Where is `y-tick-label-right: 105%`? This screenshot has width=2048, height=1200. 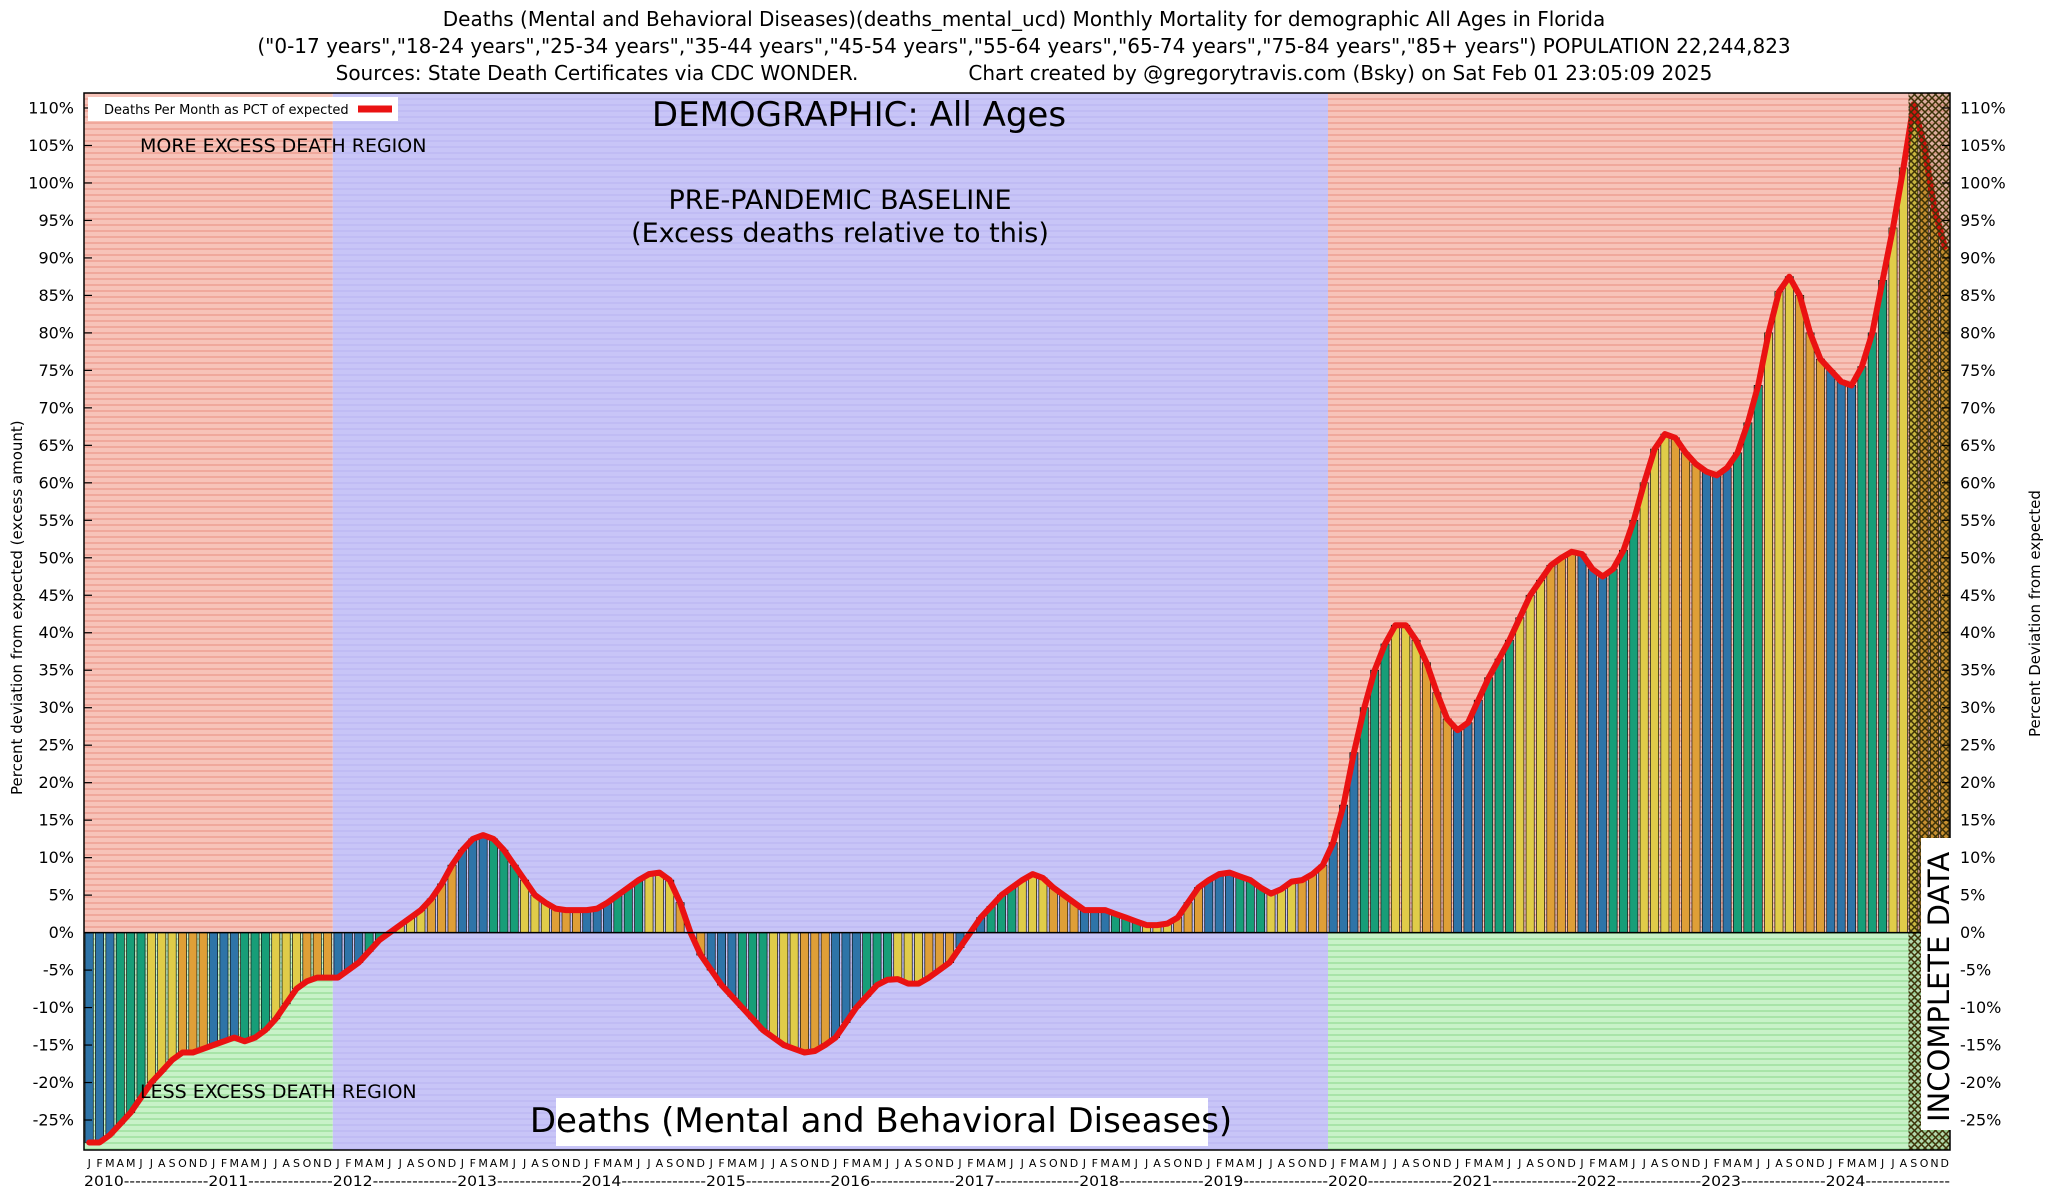
y-tick-label-right: 105% is located at coordinates (1983, 145).